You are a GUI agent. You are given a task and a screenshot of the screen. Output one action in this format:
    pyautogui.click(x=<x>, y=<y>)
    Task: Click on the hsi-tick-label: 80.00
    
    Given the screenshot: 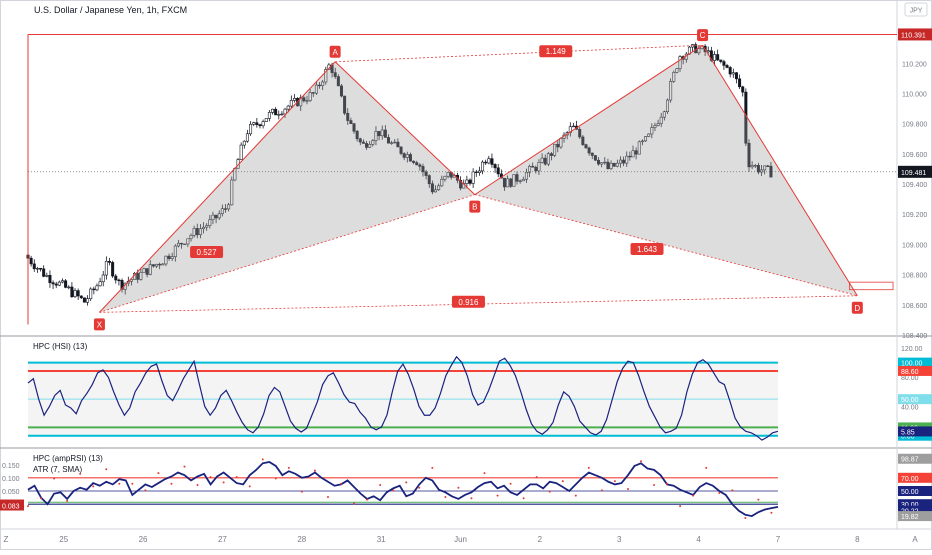 What is the action you would take?
    pyautogui.click(x=910, y=378)
    